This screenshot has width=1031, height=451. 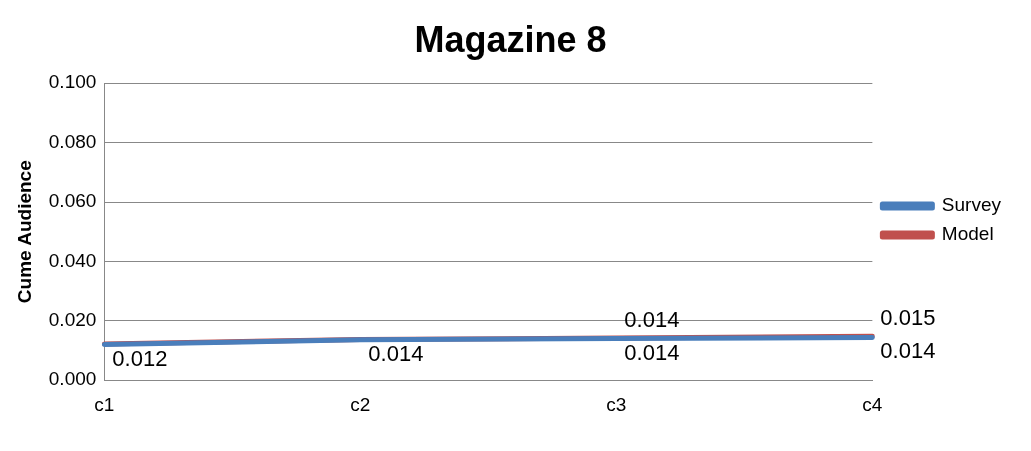 What do you see at coordinates (872, 404) in the screenshot?
I see `x-tick-label: c4` at bounding box center [872, 404].